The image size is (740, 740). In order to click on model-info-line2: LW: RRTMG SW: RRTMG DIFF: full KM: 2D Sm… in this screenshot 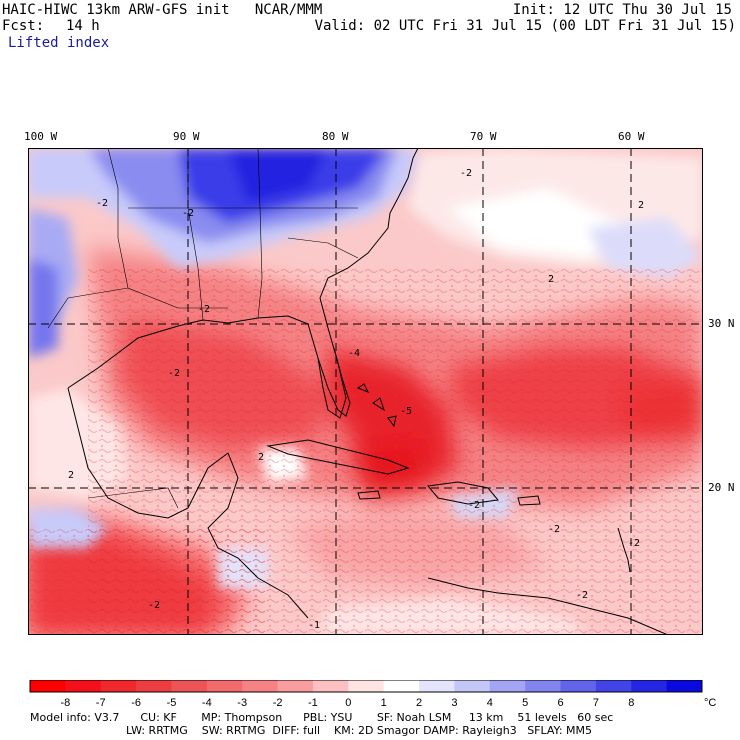, I will do `click(359, 730)`.